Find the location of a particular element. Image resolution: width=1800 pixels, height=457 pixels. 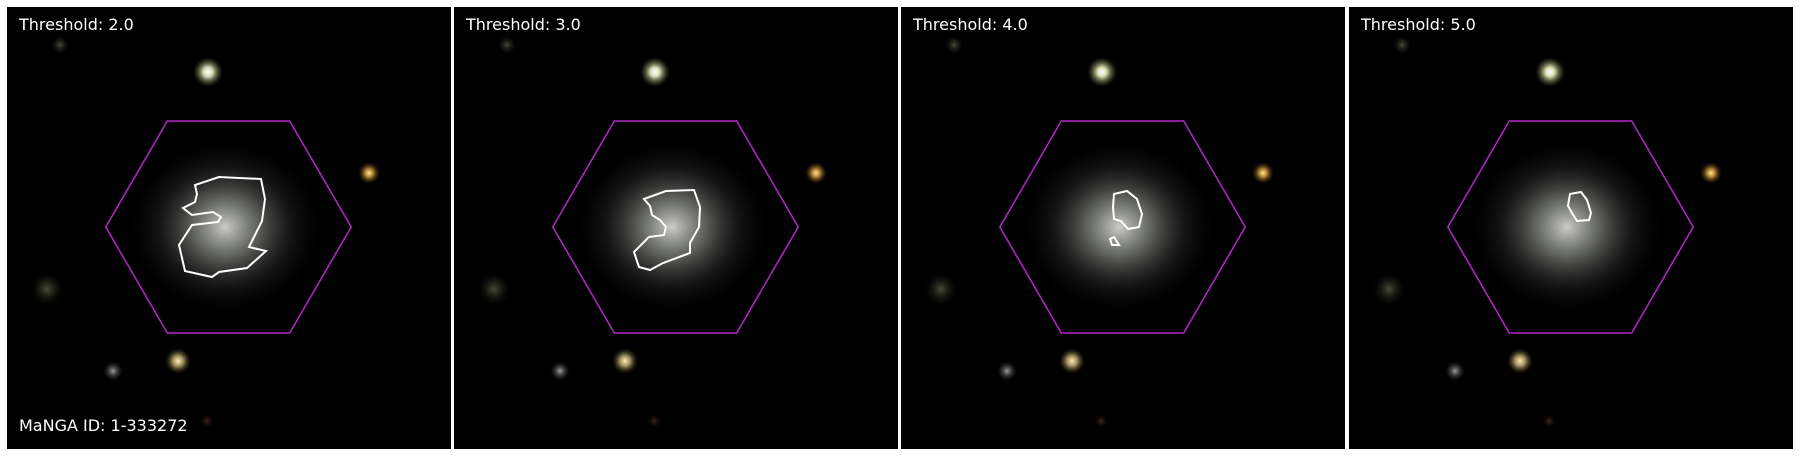

threshold-label: Threshold: 3.0 is located at coordinates (523, 24).